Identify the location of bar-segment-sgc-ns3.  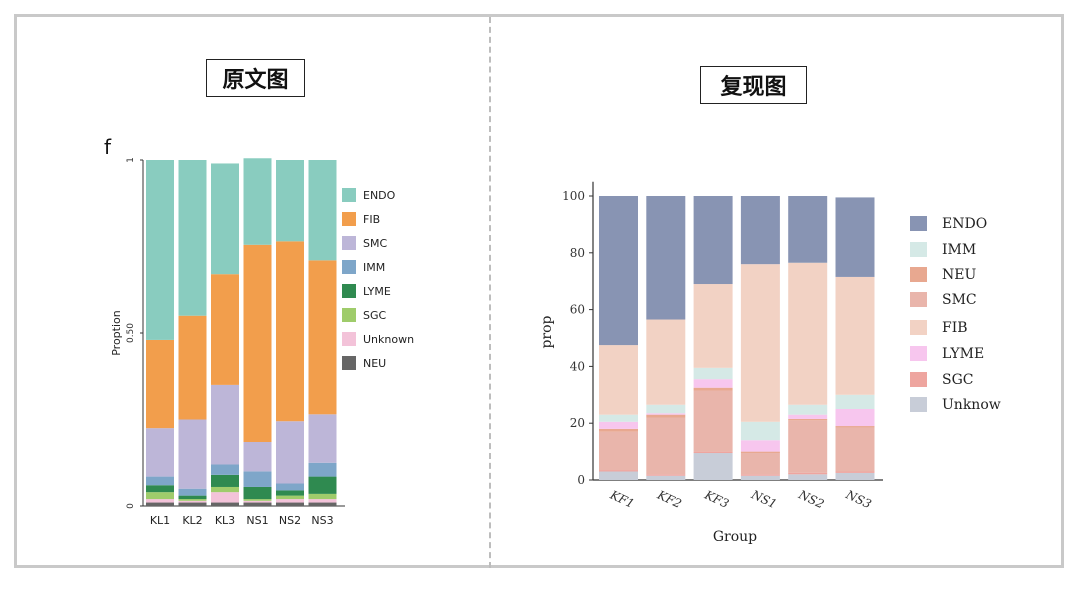
(322, 496).